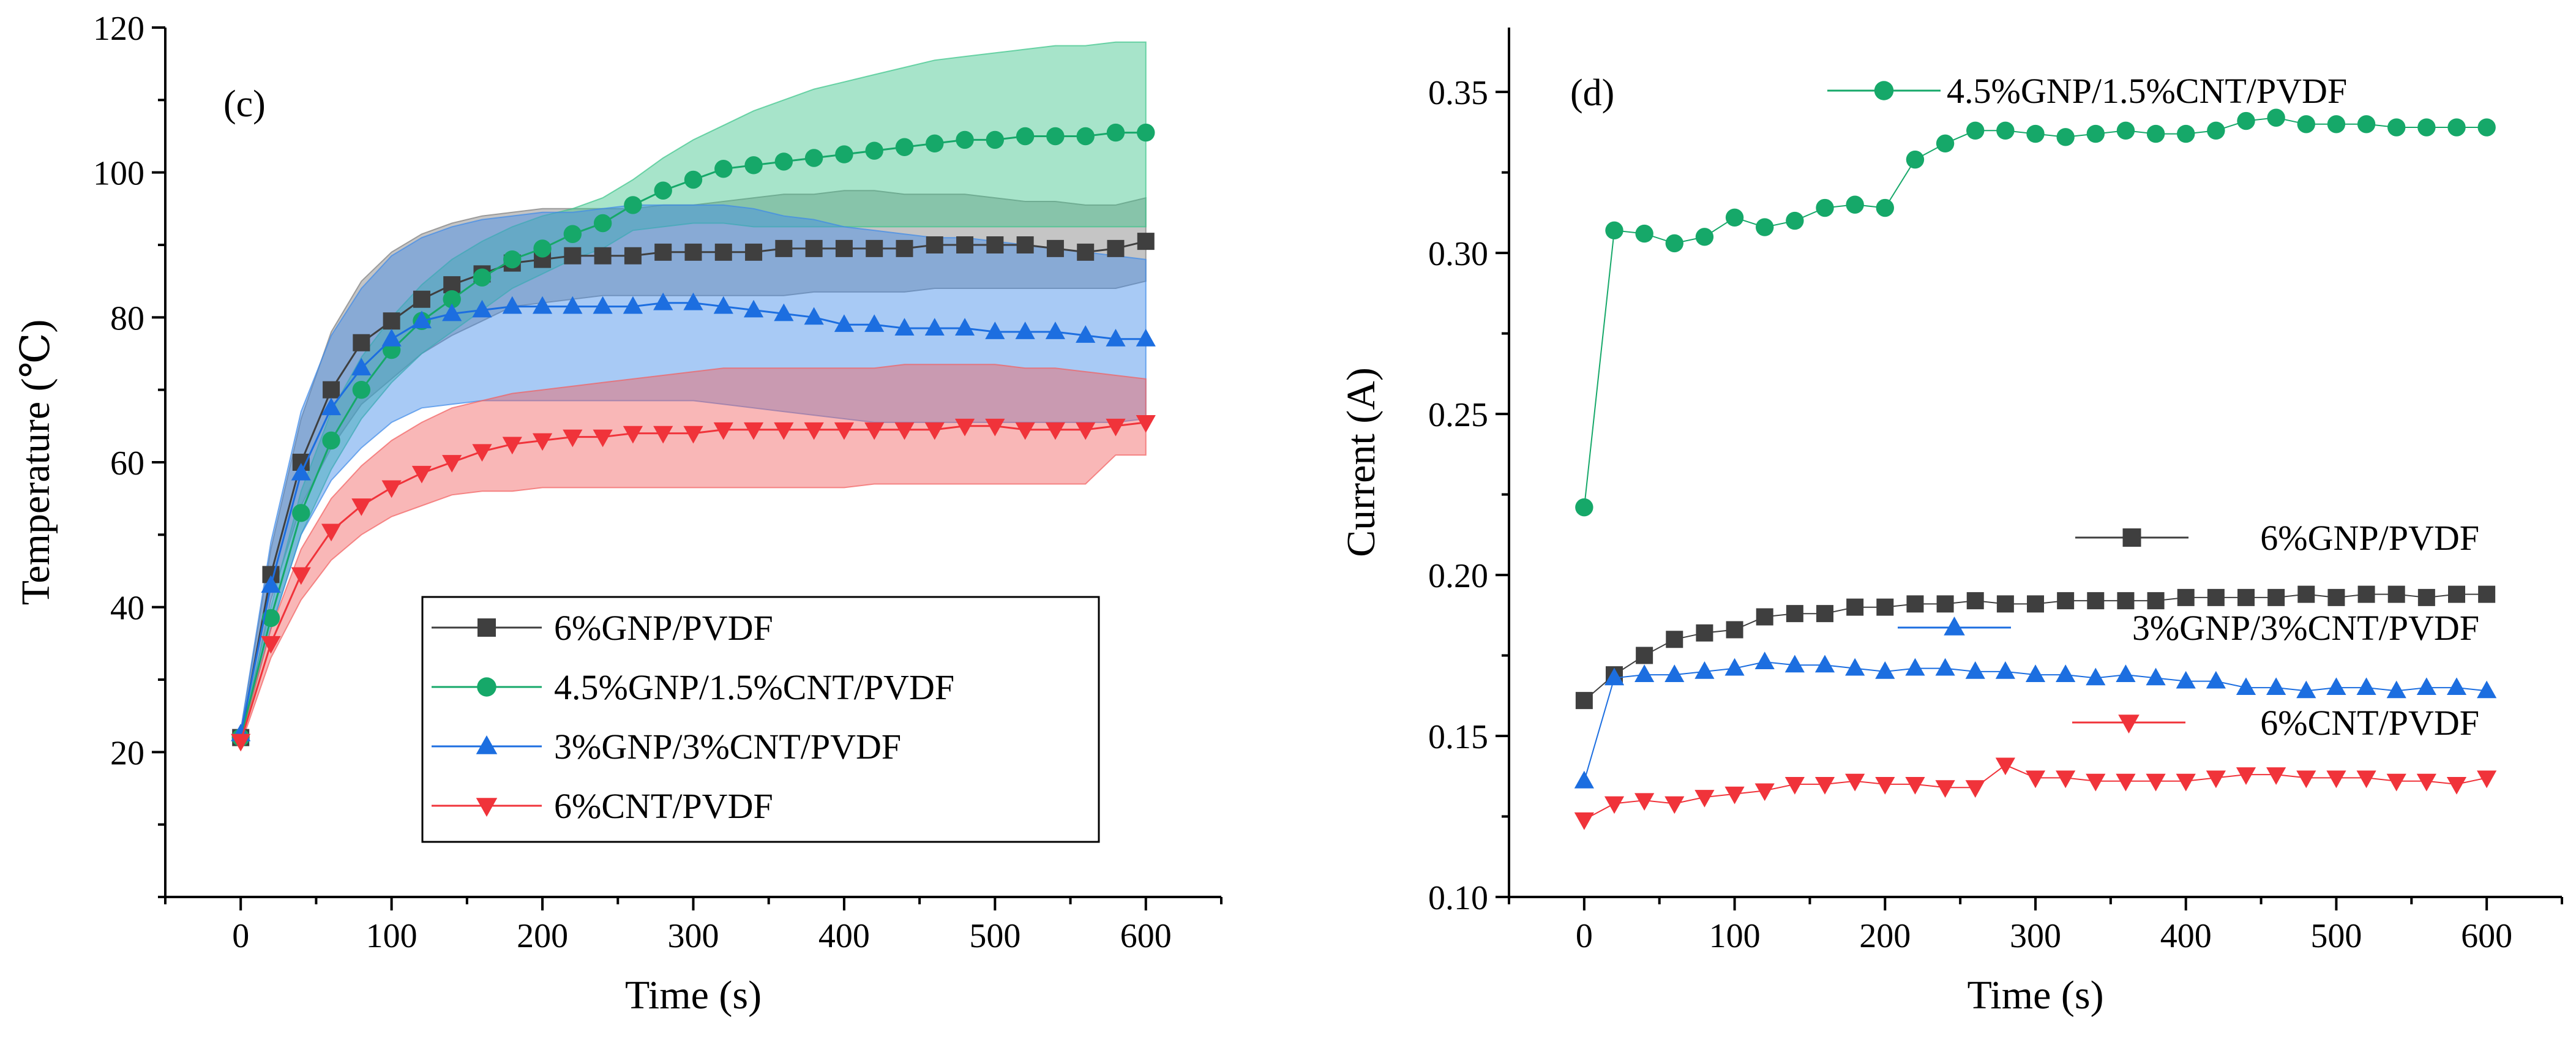  Describe the element at coordinates (2147, 91) in the screenshot. I see `legend-label: 4.5%GNP/1.5%CNT/PVDF` at that location.